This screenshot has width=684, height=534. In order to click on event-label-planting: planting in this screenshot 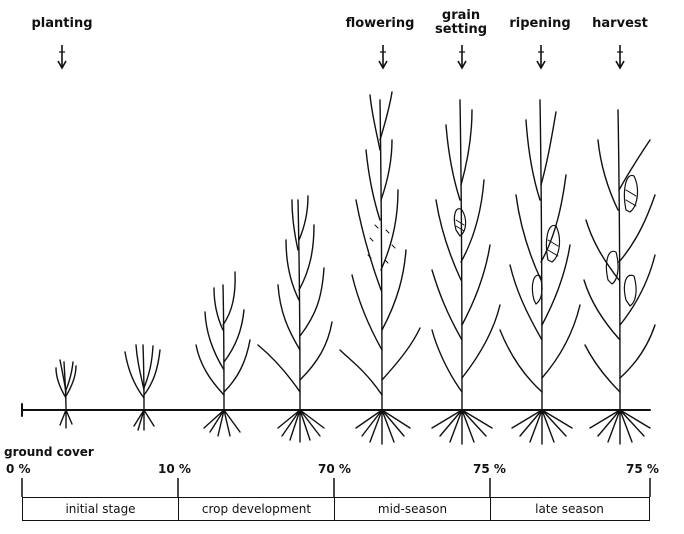, I will do `click(62, 23)`.